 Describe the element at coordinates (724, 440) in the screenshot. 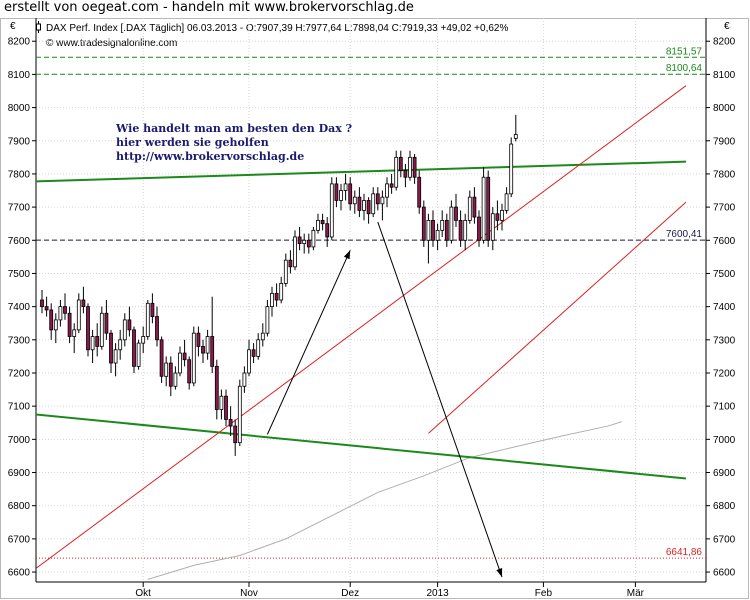

I see `y-tick-label-right: 7000` at that location.